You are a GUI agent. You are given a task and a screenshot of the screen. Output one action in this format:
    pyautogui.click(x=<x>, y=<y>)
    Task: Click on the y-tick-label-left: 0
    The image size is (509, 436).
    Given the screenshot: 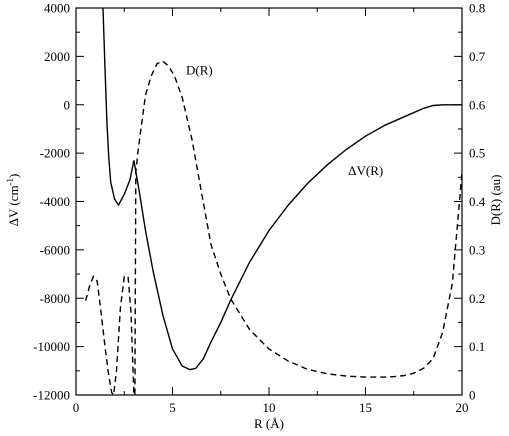 What is the action you would take?
    pyautogui.click(x=67, y=104)
    